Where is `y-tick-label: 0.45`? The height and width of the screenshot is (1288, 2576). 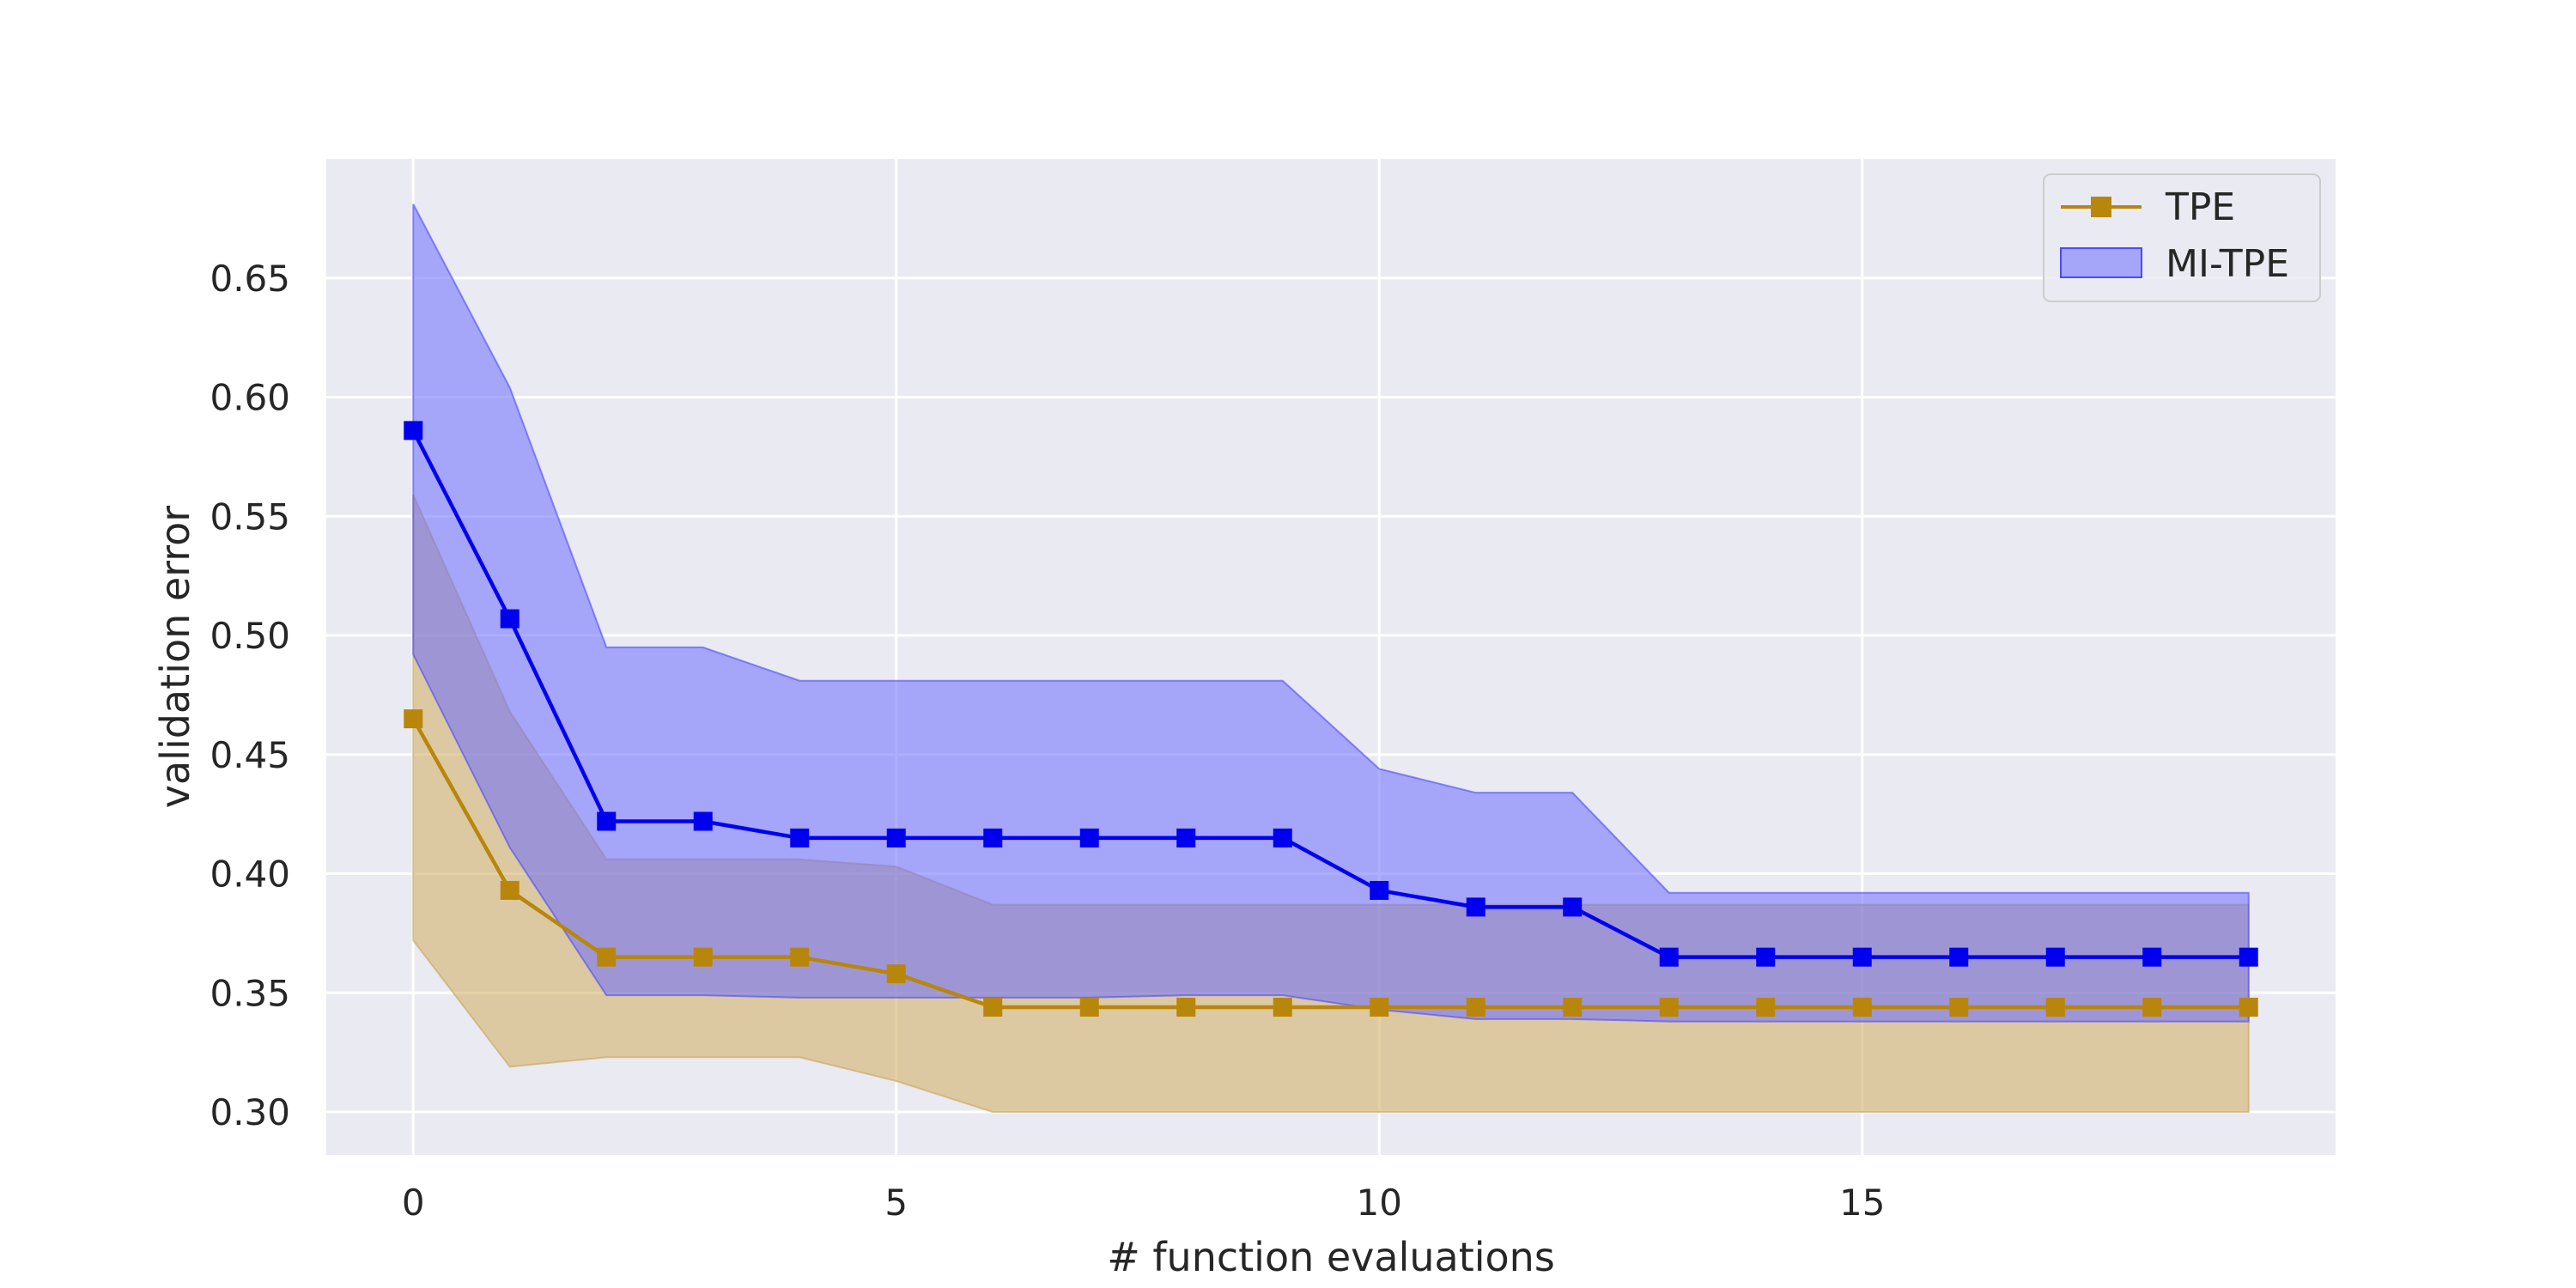
y-tick-label: 0.45 is located at coordinates (250, 755).